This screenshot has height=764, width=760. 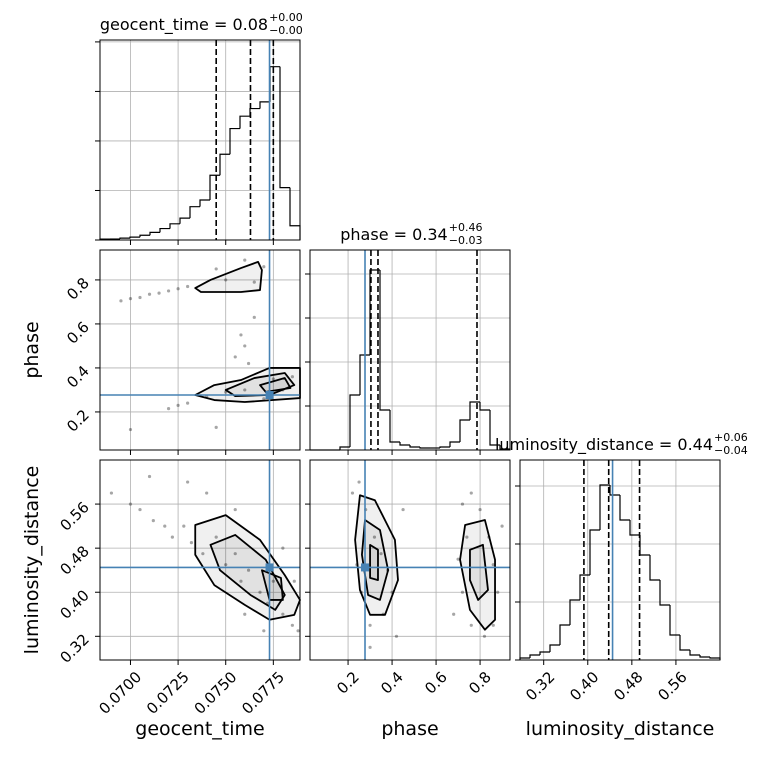 I want to click on title-upper-error: +0.06, so click(x=731, y=437).